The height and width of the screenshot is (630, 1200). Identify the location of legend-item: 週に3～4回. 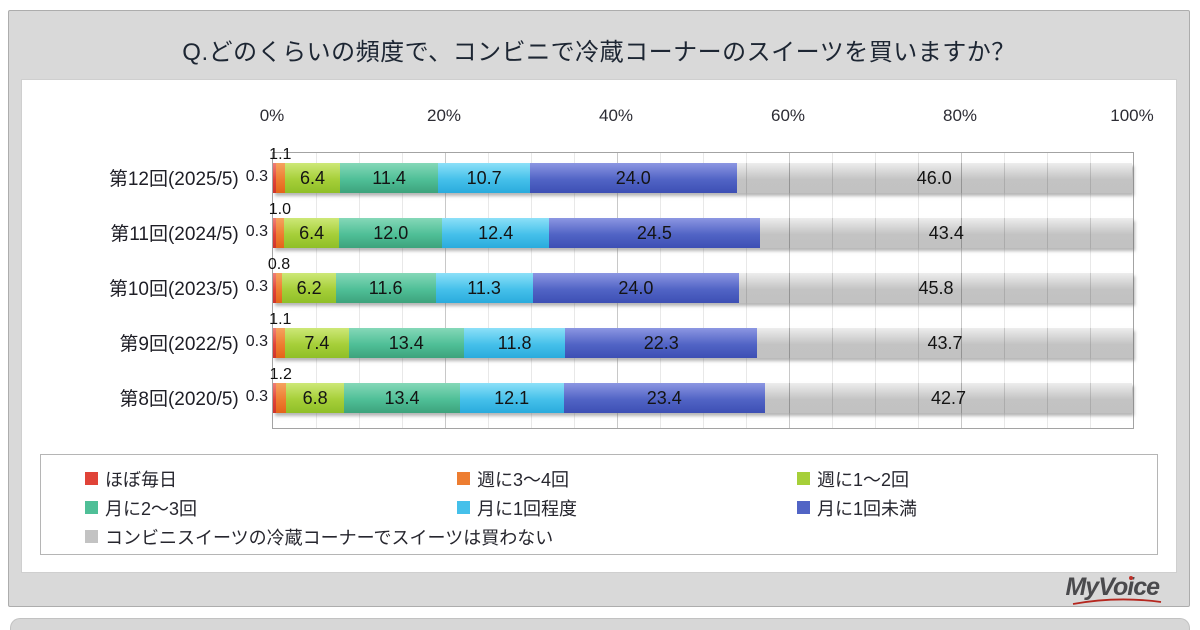
(627, 479).